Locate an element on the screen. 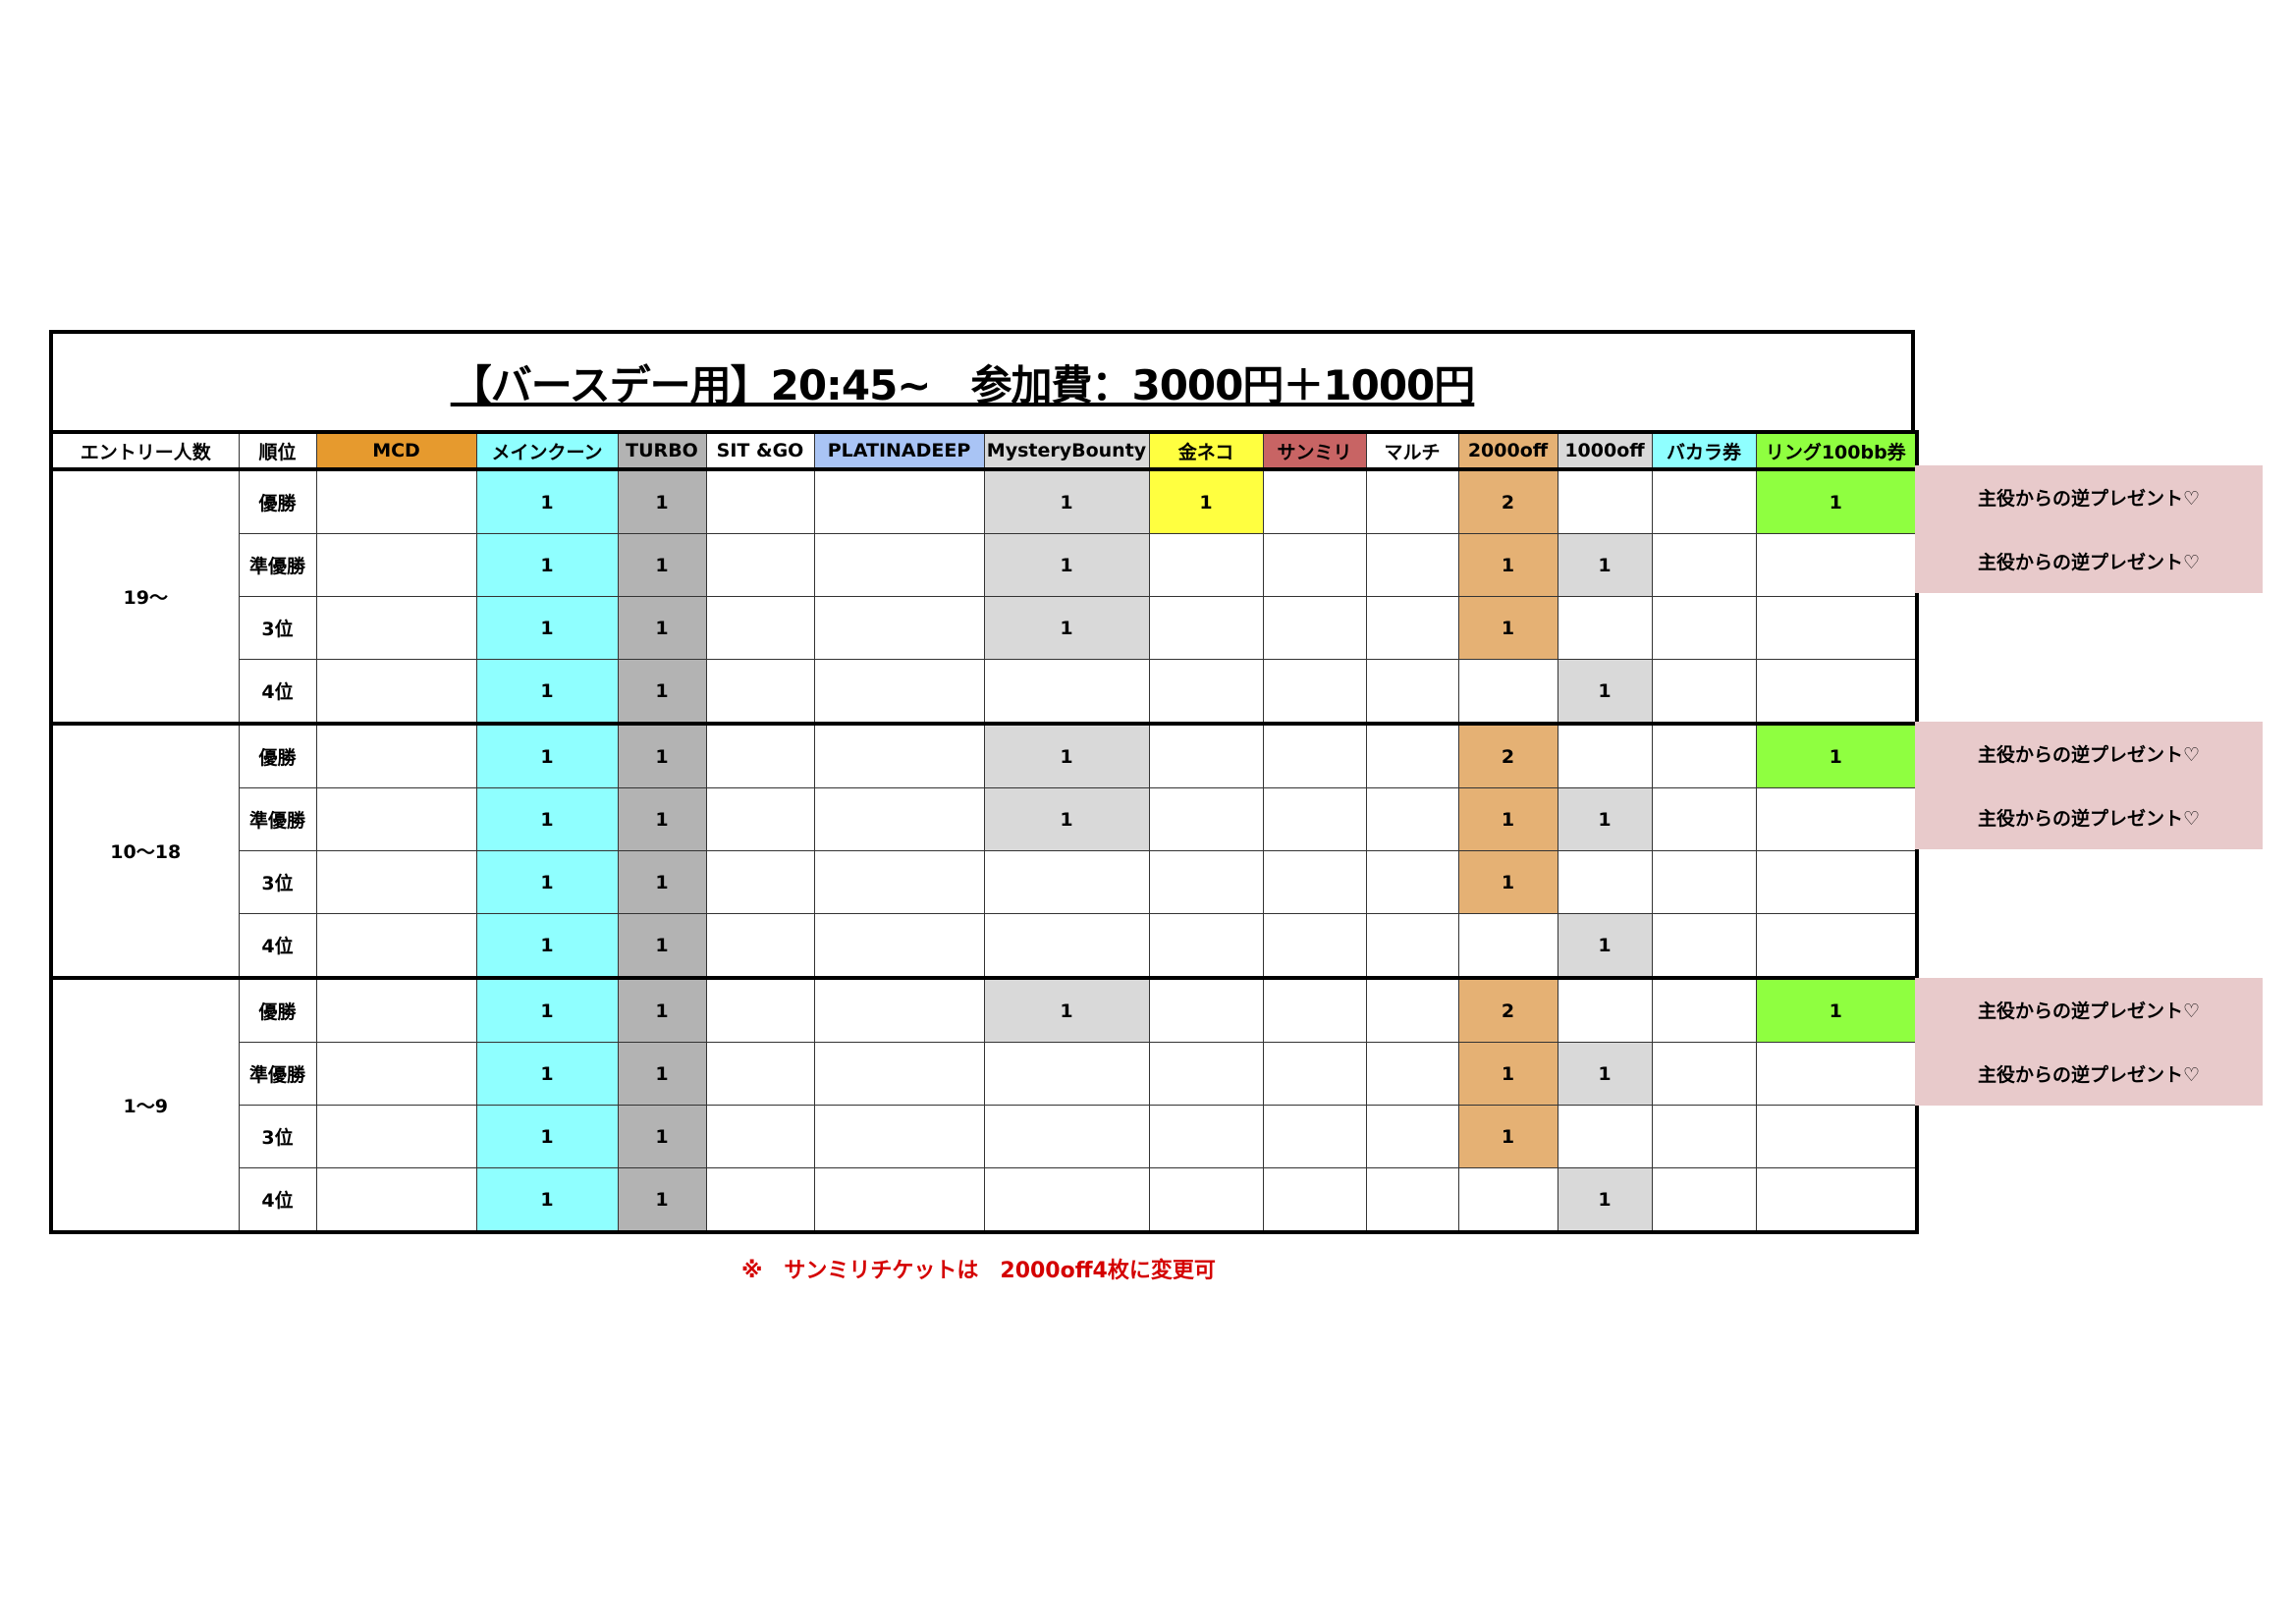 This screenshot has width=2296, height=1622. column-header: MysteryBounty is located at coordinates (1066, 451).